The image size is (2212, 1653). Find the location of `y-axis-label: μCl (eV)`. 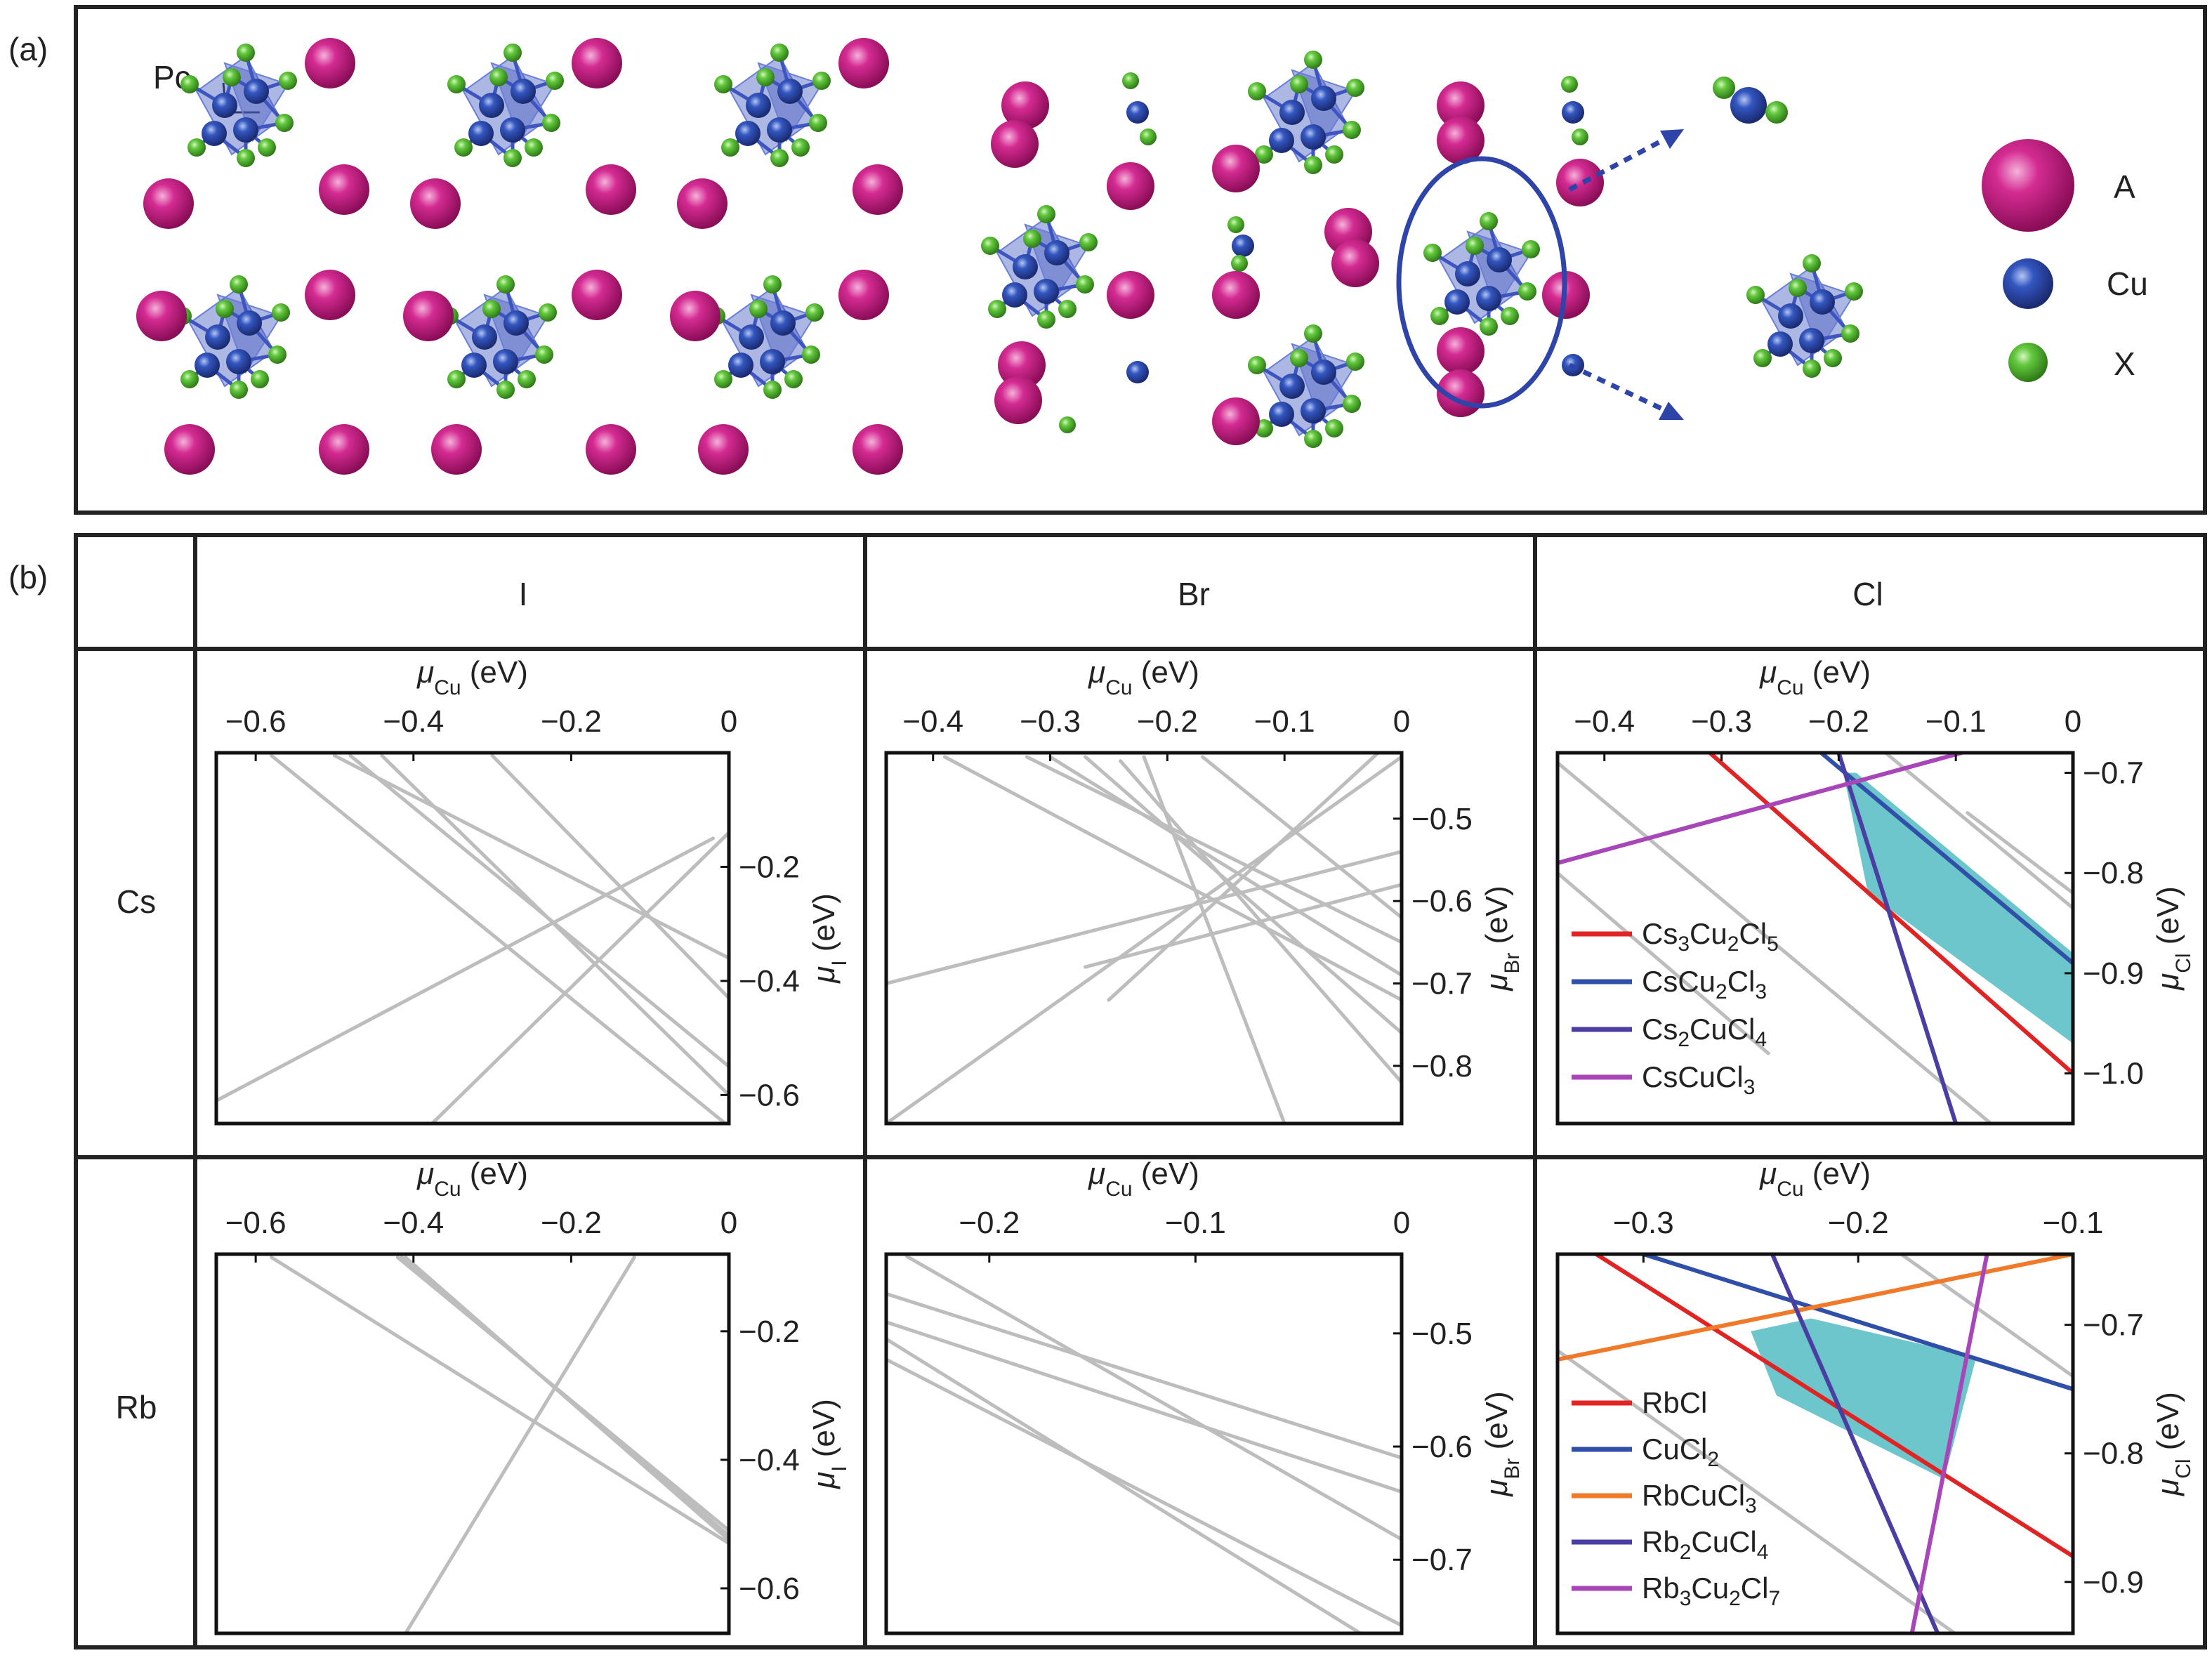

y-axis-label: μCl (eV) is located at coordinates (2173, 1444).